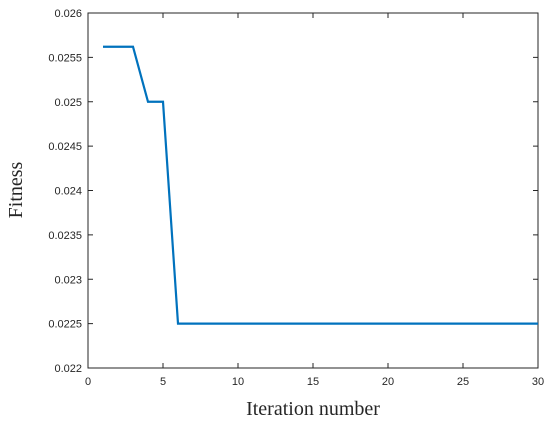 The height and width of the screenshot is (425, 550). I want to click on x-tick-label: 5, so click(163, 382).